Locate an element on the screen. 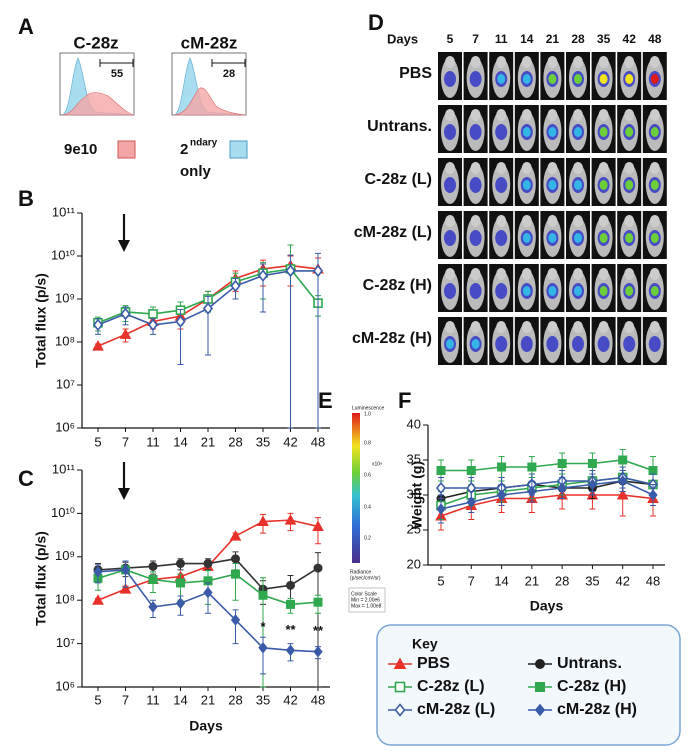 The image size is (690, 755). color-bar is located at coordinates (356, 488).